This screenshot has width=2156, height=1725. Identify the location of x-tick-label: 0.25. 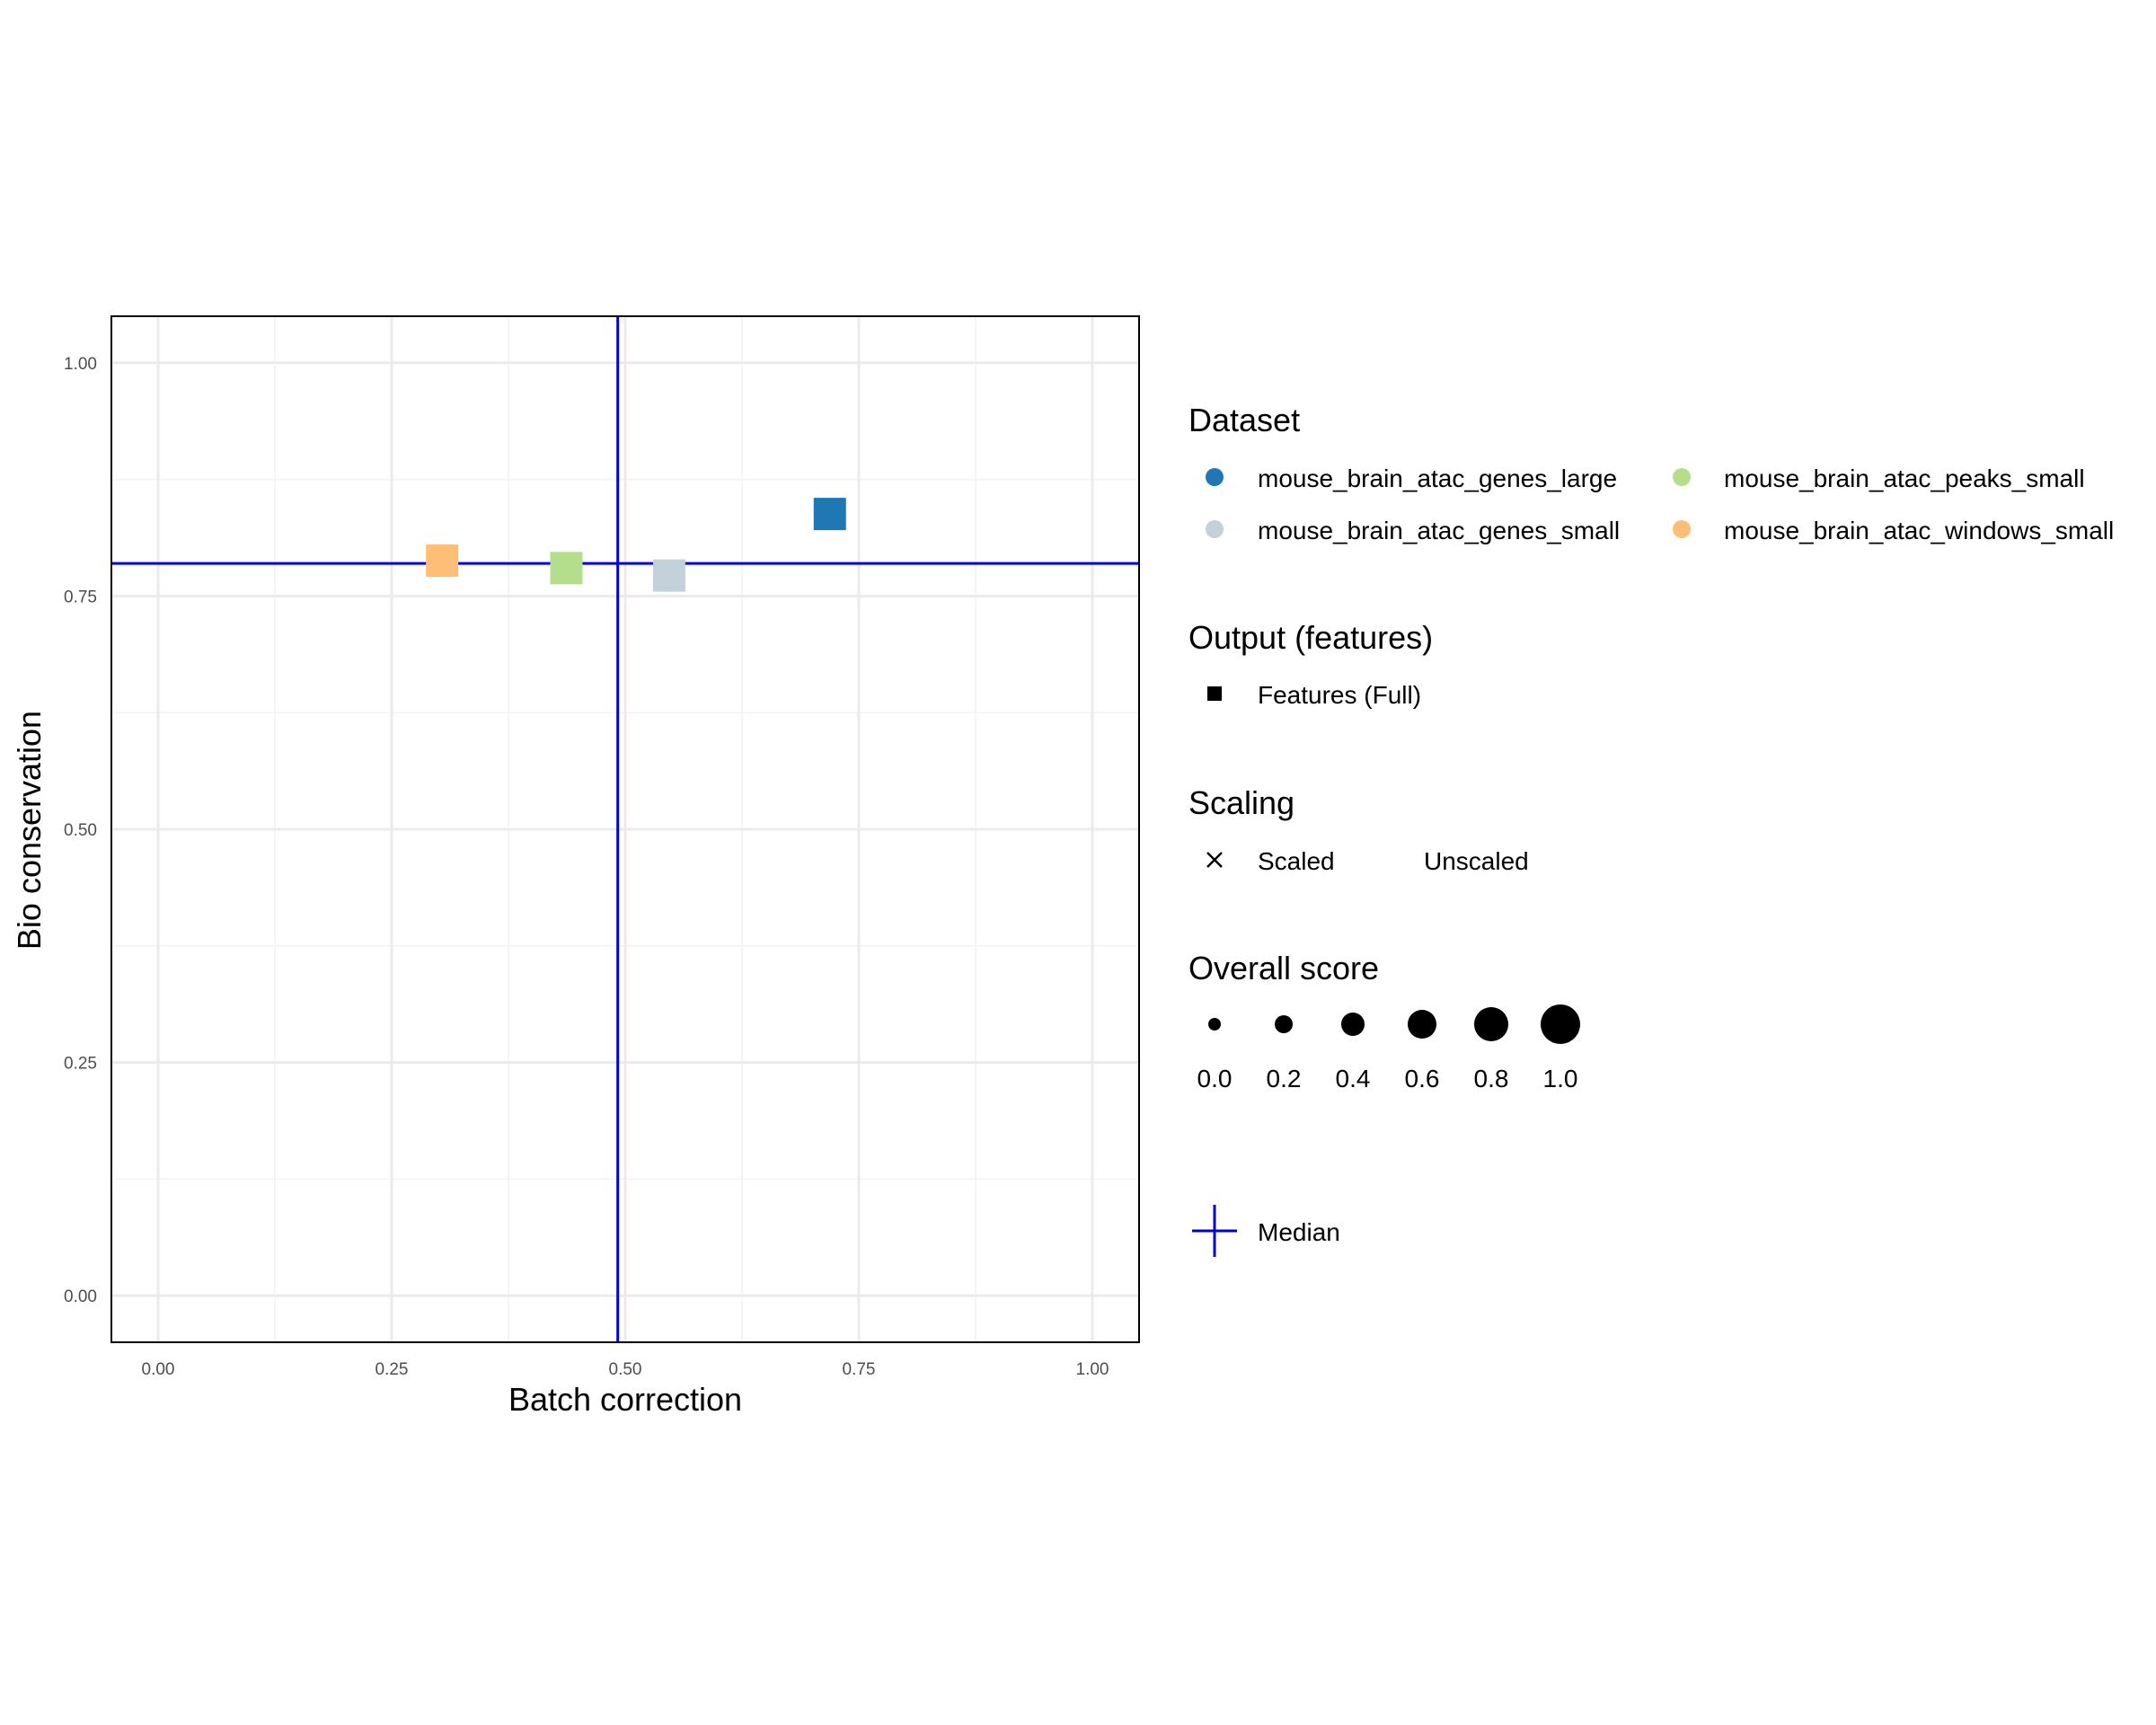
(392, 1369).